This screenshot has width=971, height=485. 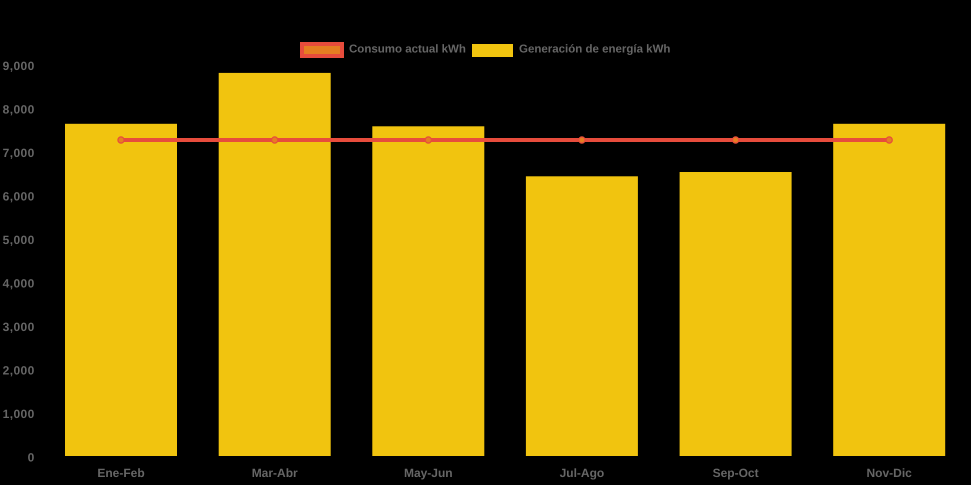 What do you see at coordinates (594, 50) in the screenshot?
I see `svg-text: Generación de energía kWh` at bounding box center [594, 50].